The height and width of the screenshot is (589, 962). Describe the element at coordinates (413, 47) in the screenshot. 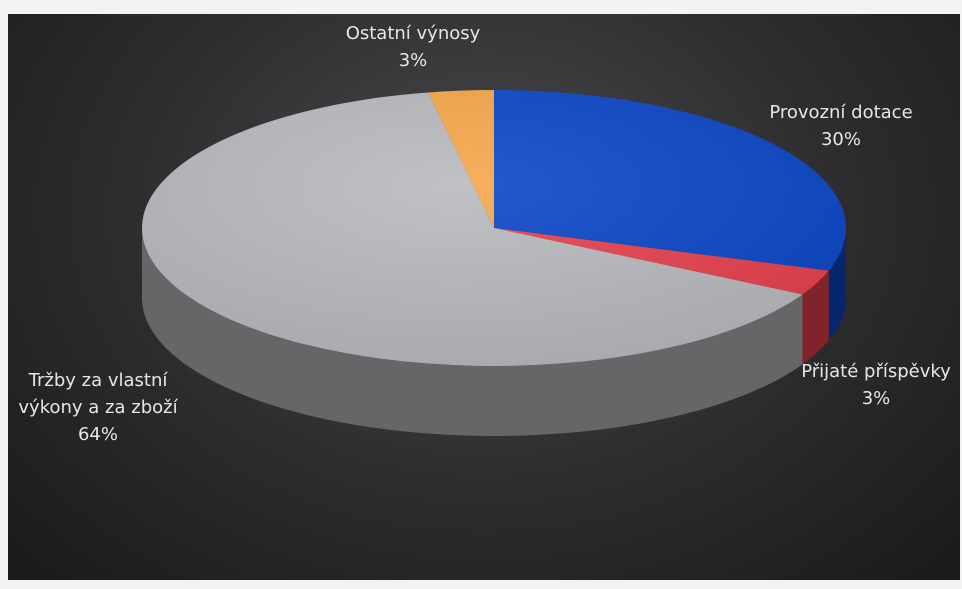

I see `slice-label-3: Ostatní výnosy 3%` at that location.